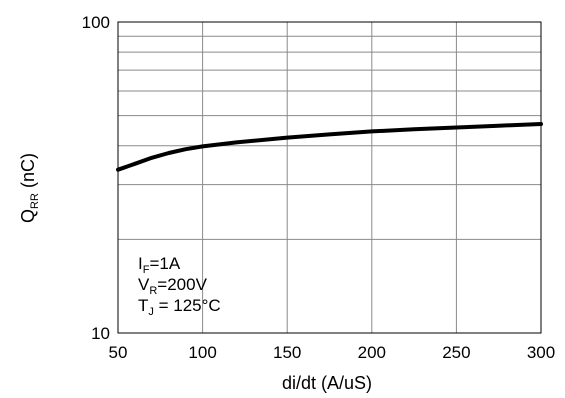 Image resolution: width=565 pixels, height=398 pixels. I want to click on x-axis-label: di/dt (A/uS), so click(327, 383).